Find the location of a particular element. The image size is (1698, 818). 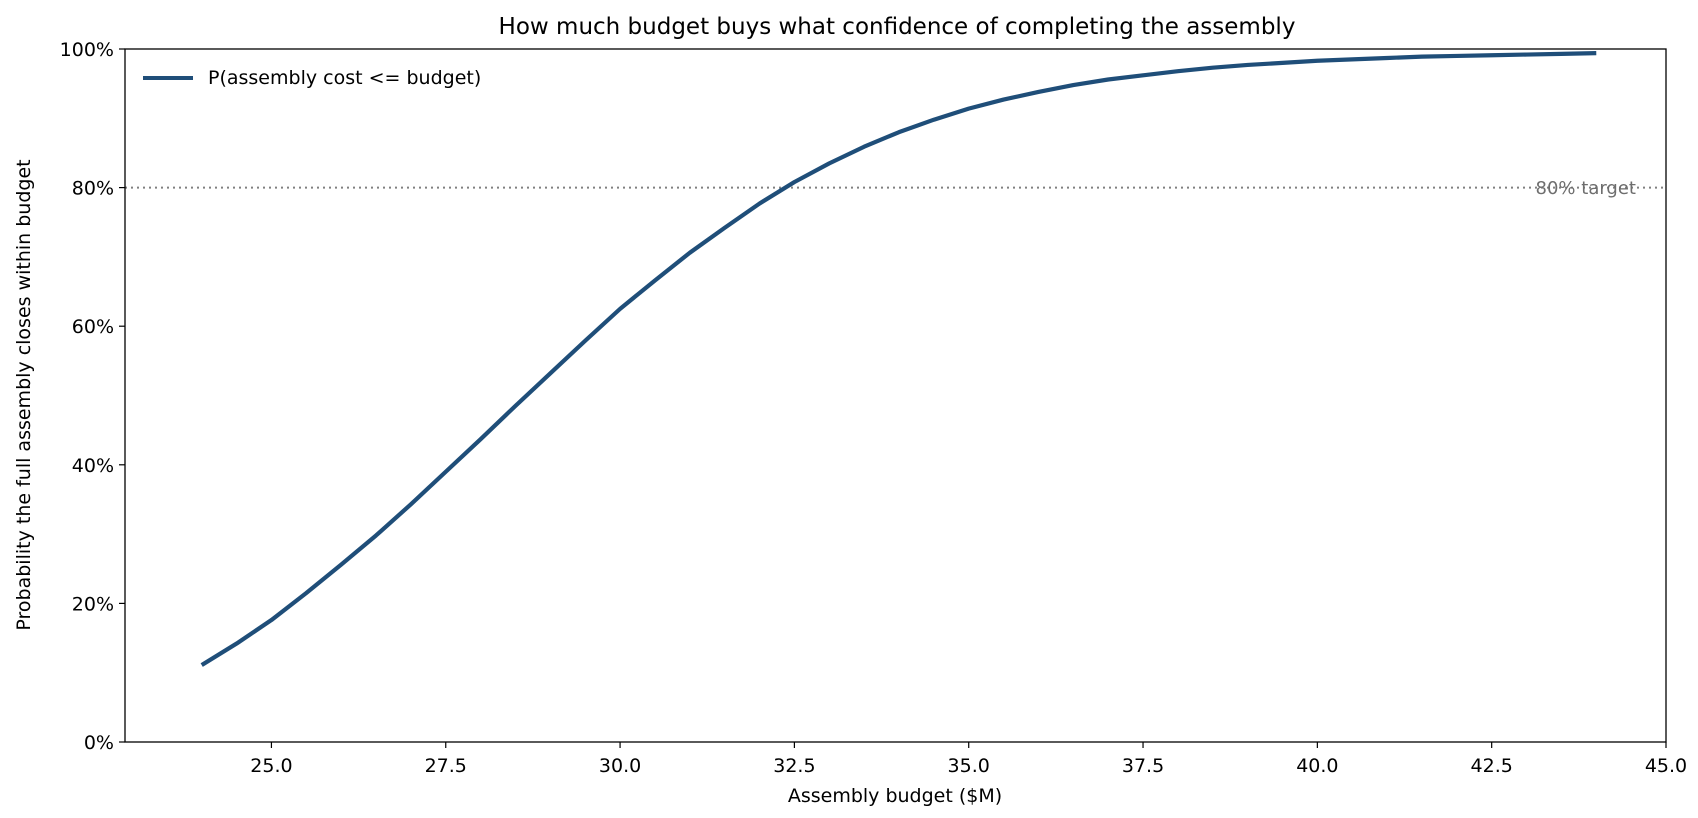

y-tick-label: 0% is located at coordinates (99, 743).